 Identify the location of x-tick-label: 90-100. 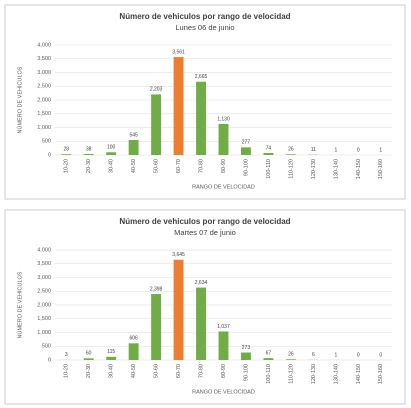
(246, 167).